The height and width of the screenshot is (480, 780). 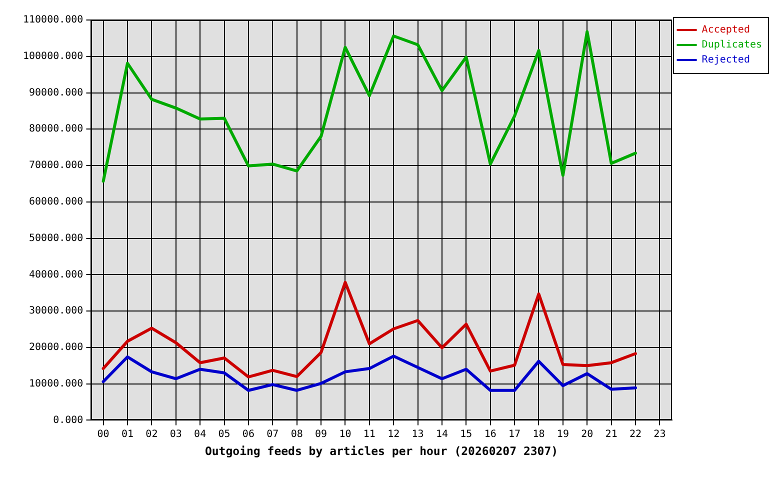 What do you see at coordinates (538, 434) in the screenshot?
I see `x-tick-label: 18` at bounding box center [538, 434].